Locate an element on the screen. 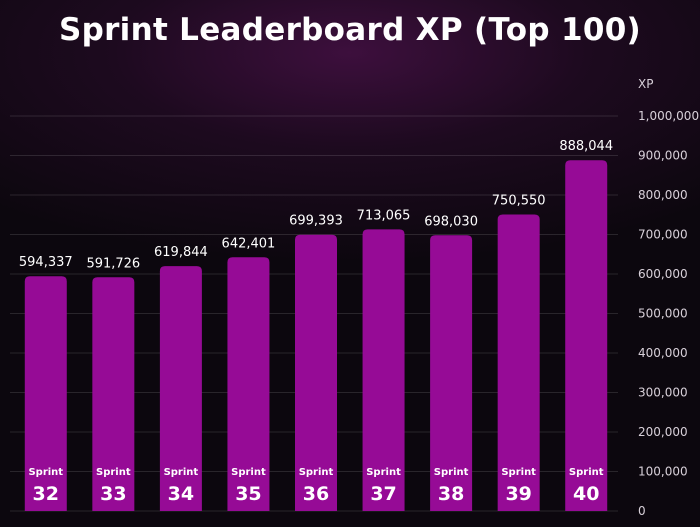 Image resolution: width=700 pixels, height=527 pixels. data-label: 698,030 is located at coordinates (451, 221).